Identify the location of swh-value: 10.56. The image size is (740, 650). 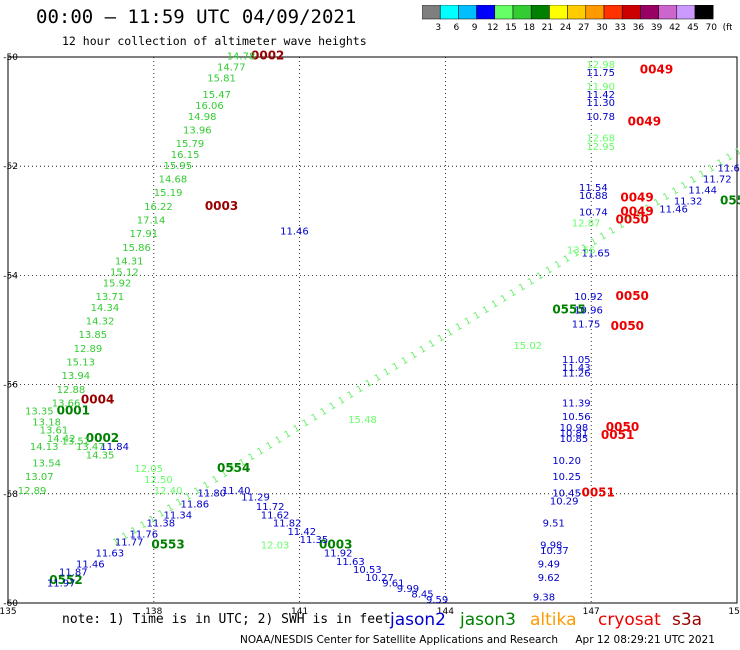
(576, 417).